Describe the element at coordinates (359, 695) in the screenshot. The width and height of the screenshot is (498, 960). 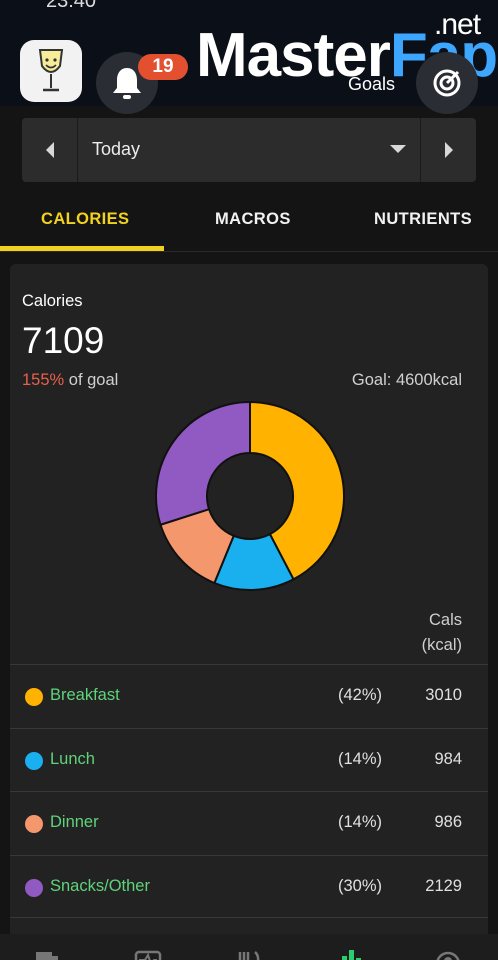
I see `meal-share: (42%)` at that location.